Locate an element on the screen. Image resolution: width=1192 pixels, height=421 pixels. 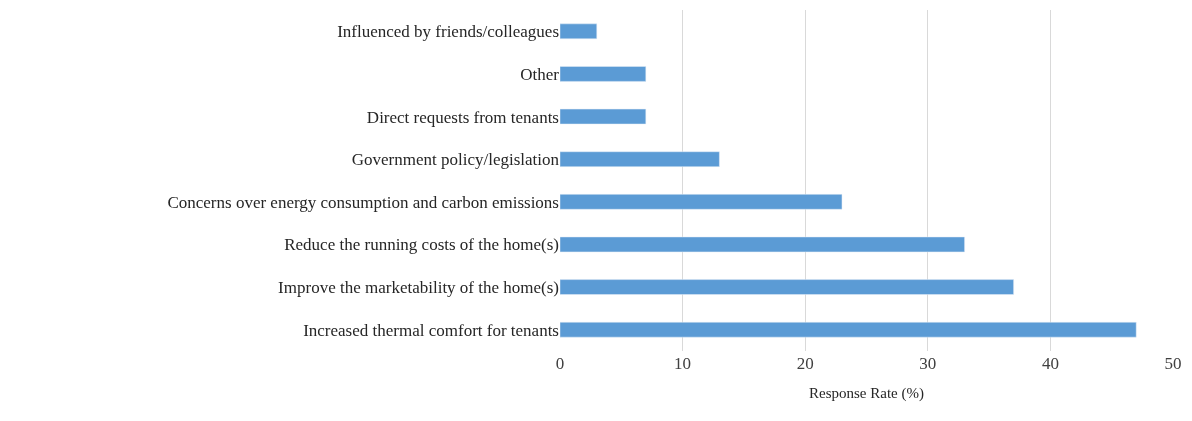
y-tick-label: Influenced by friends/colleagues is located at coordinates (448, 32).